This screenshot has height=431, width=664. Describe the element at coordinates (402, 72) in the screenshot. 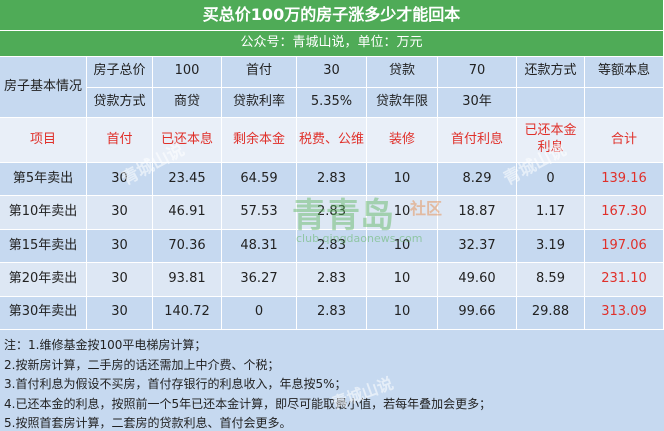

I see `info-cell: 贷款` at that location.